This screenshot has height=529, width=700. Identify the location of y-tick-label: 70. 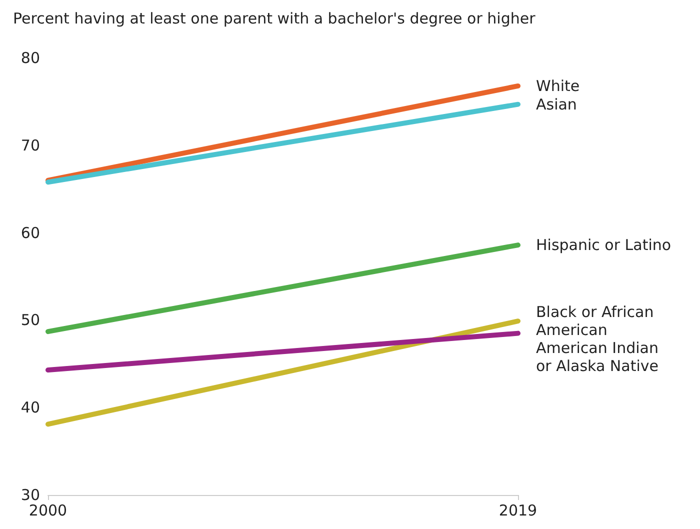
(30, 145).